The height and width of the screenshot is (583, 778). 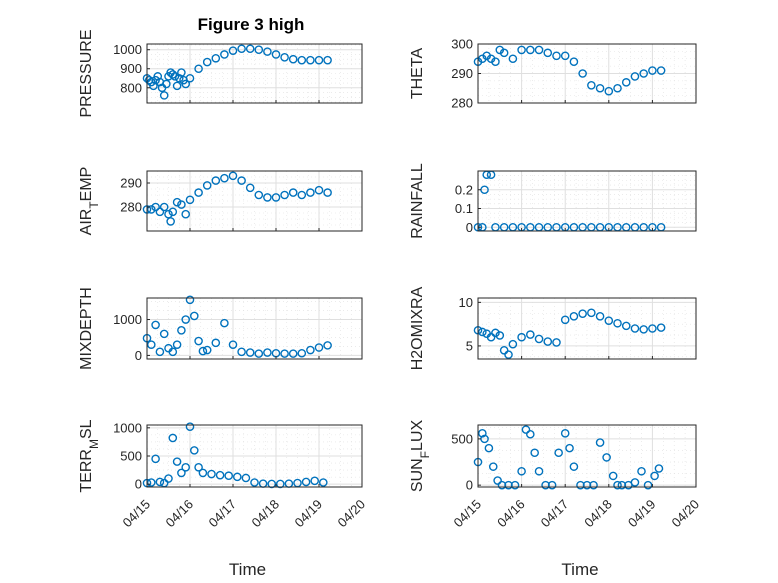 I want to click on y-tick-label: 1000, so click(x=127, y=319).